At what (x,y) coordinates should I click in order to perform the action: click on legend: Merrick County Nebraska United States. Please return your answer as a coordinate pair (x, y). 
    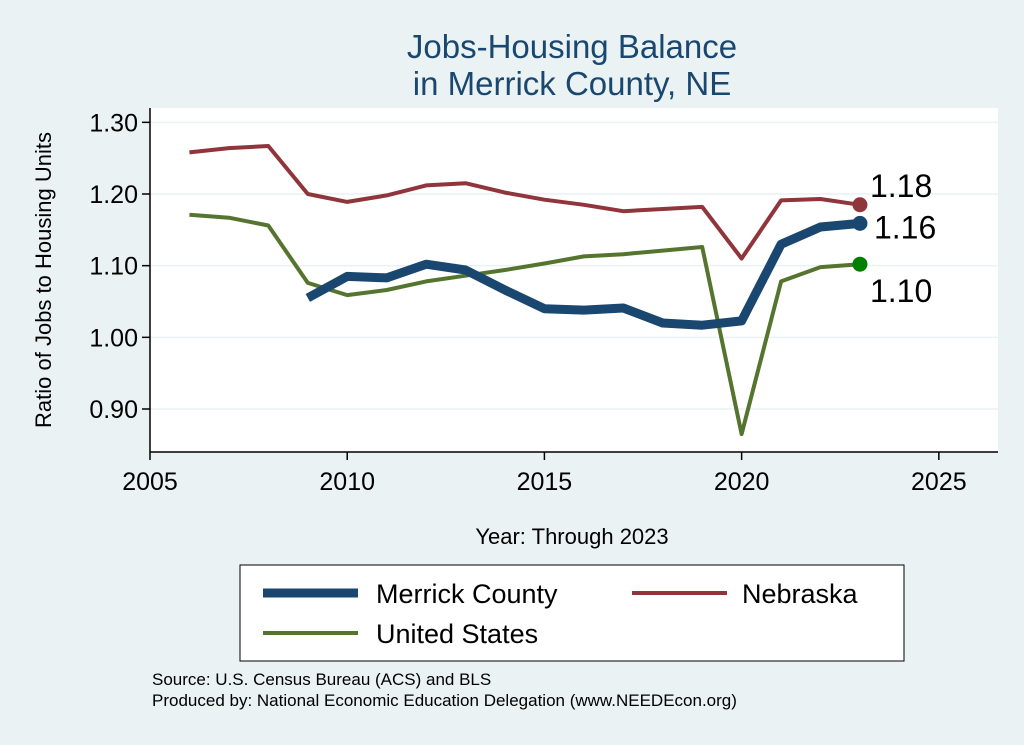
    Looking at the image, I should click on (572, 613).